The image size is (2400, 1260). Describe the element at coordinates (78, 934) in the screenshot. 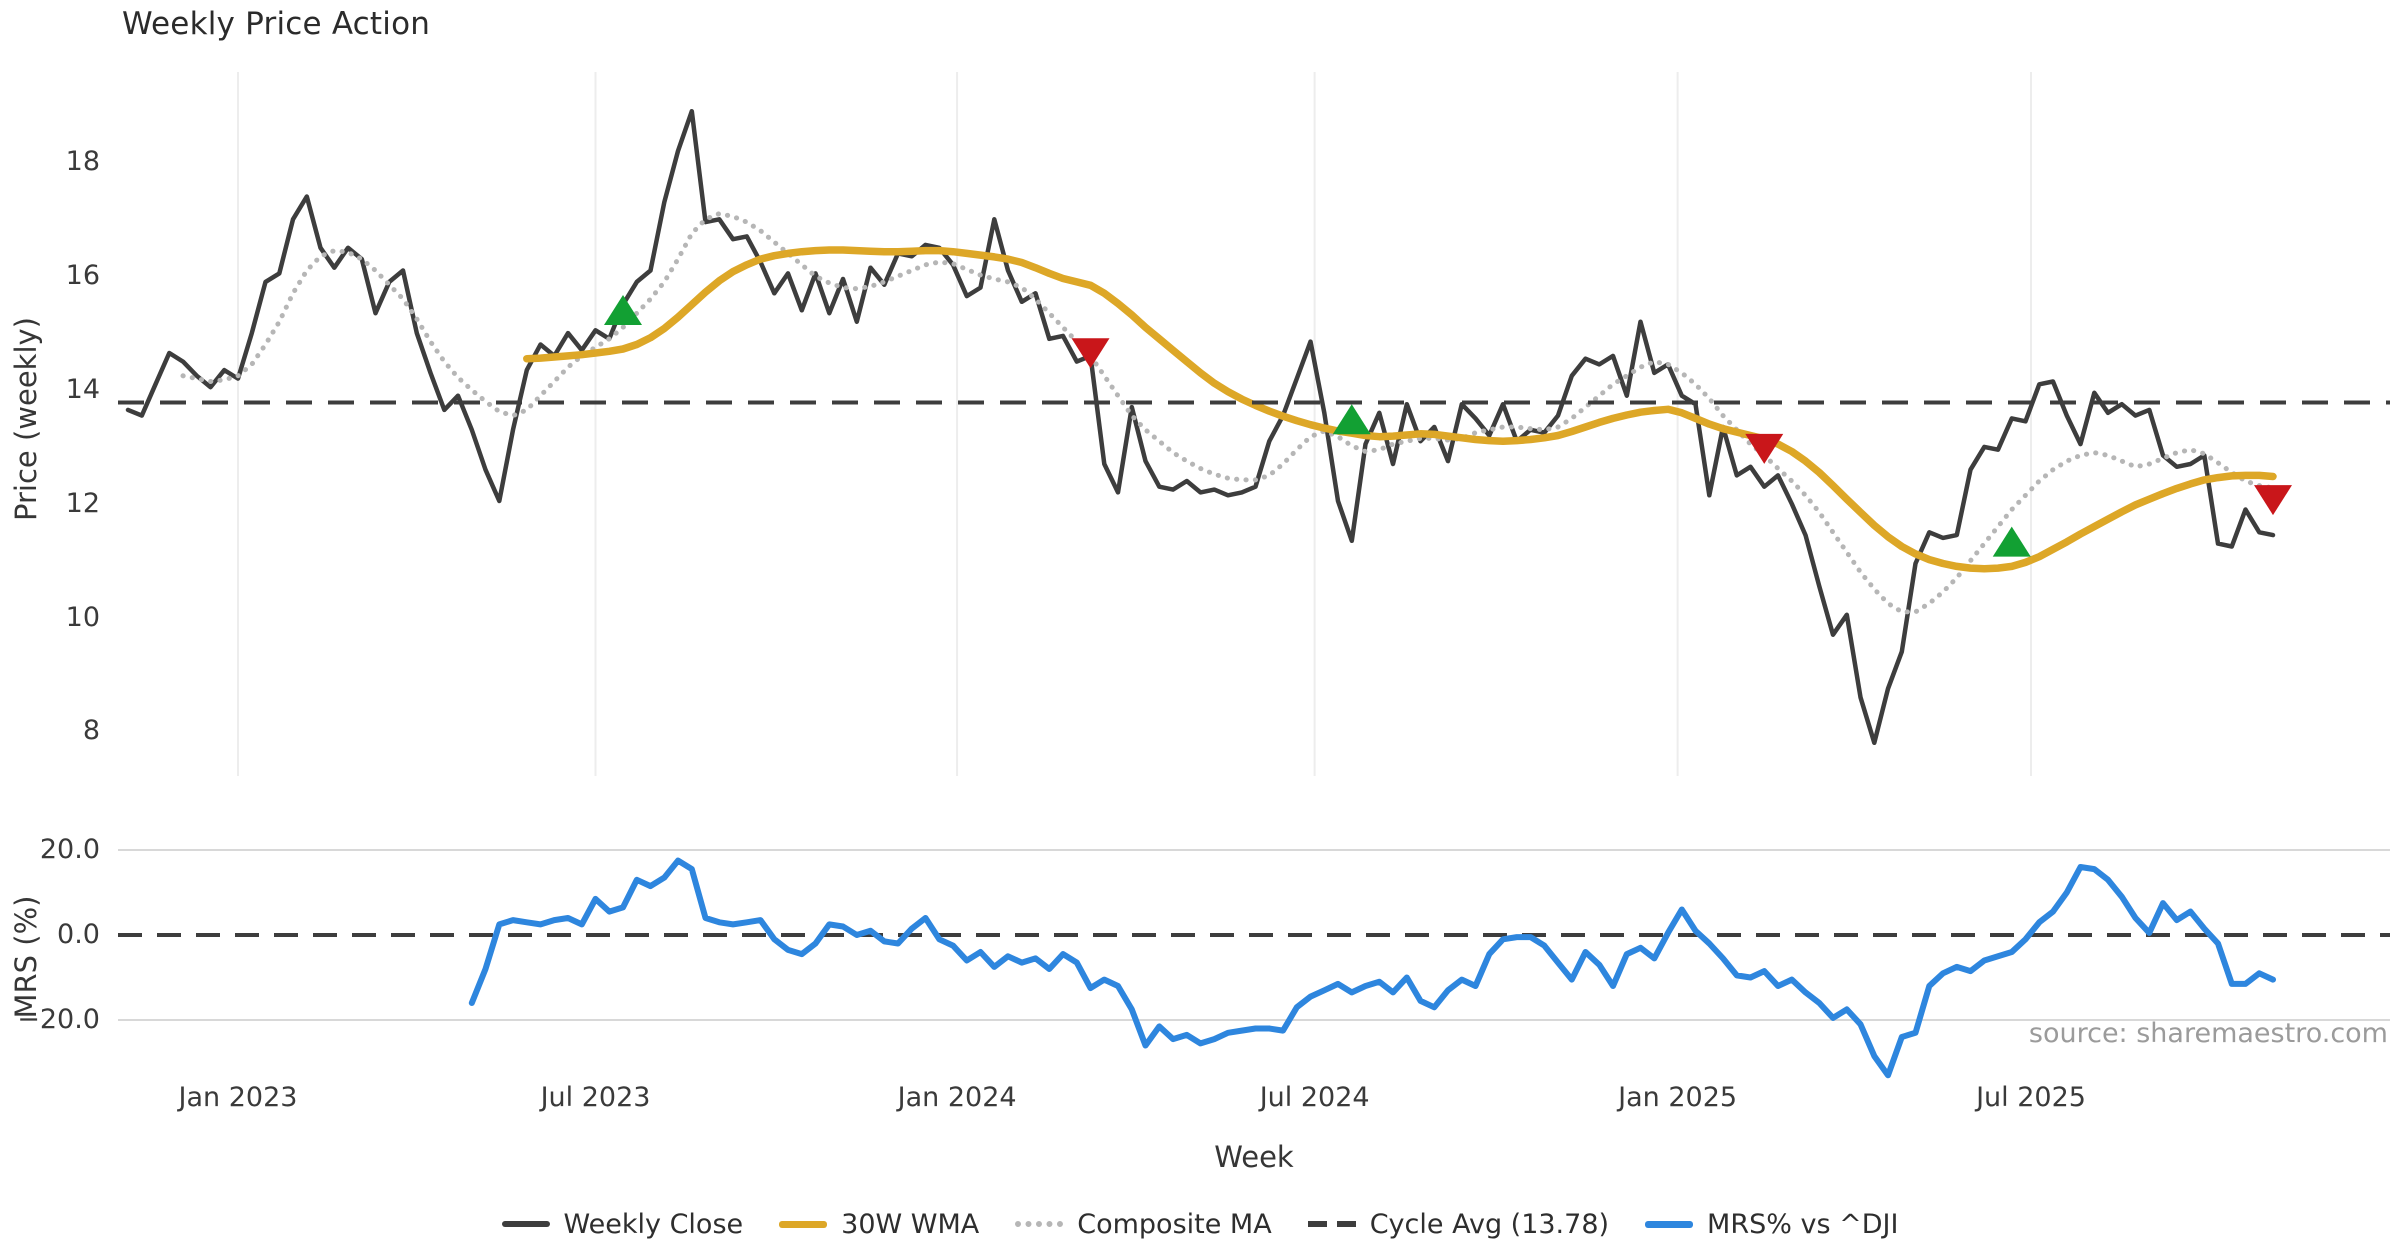

I see `mrs-tick-label: 0.0` at that location.